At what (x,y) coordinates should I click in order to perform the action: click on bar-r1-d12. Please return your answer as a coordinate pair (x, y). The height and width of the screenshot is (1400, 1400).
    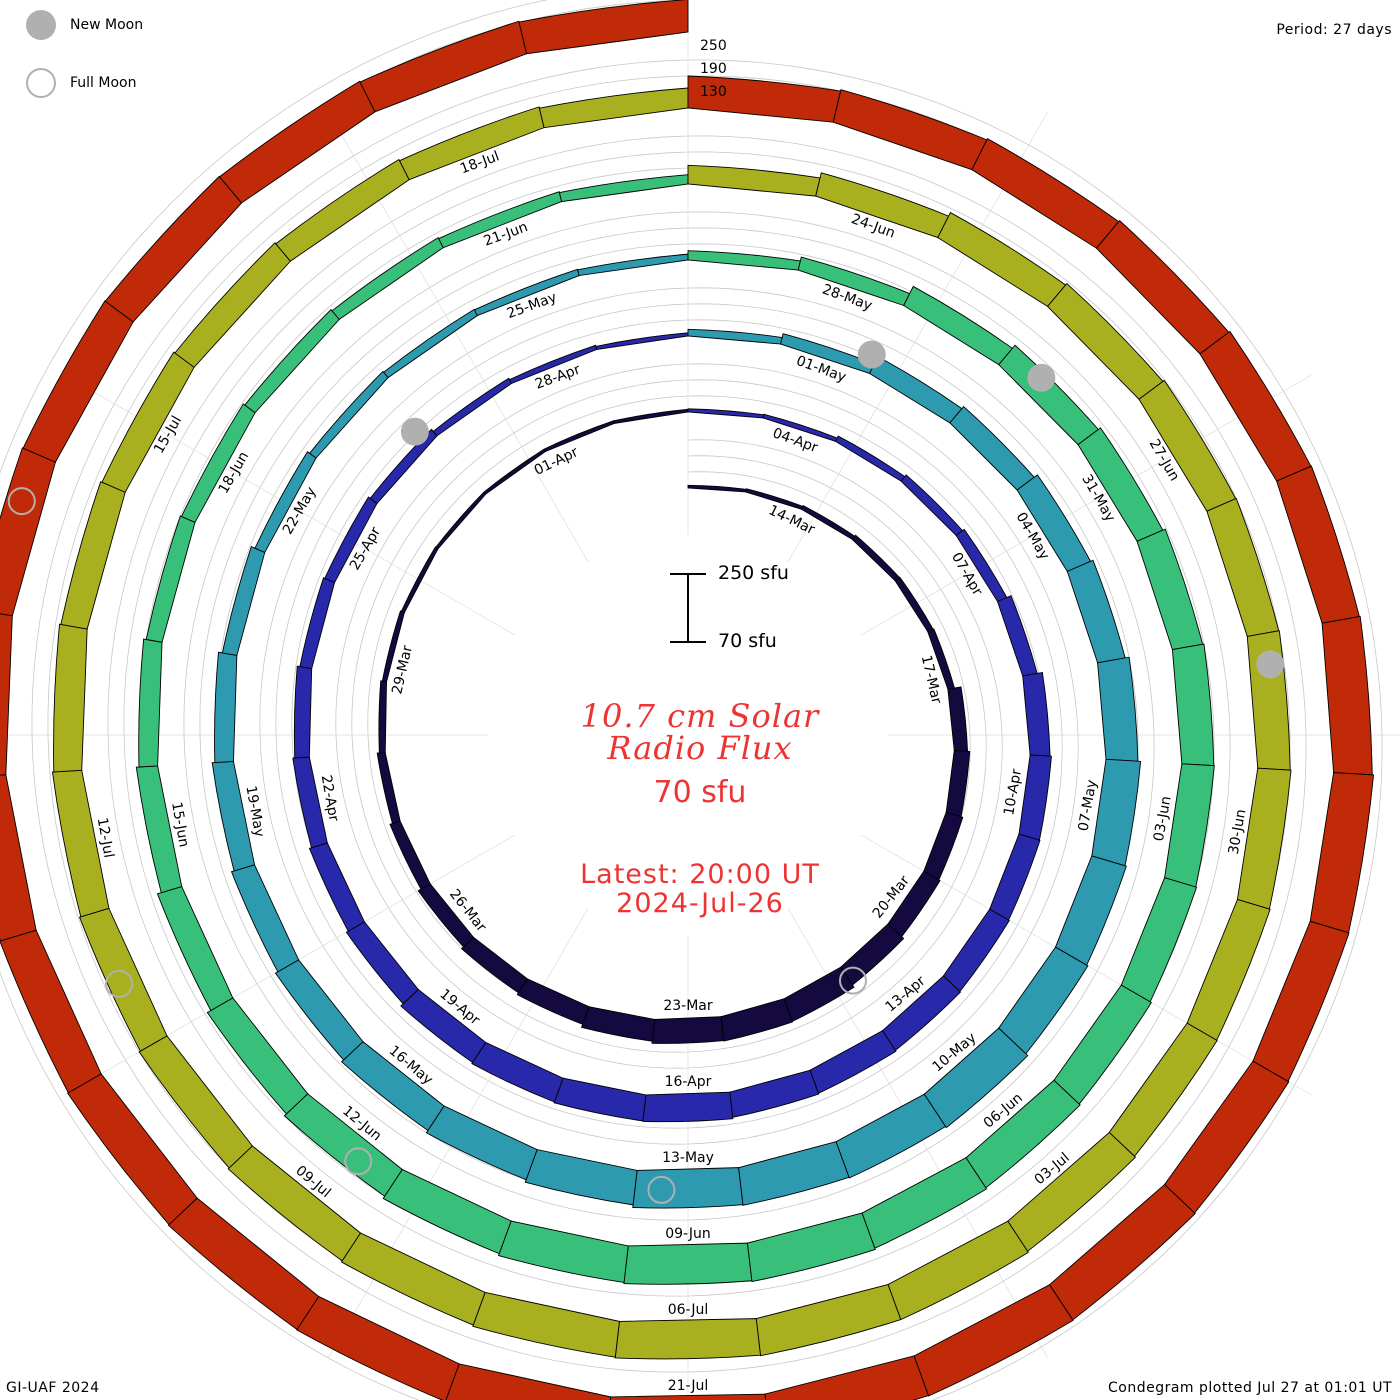
    Looking at the image, I should click on (819, 994).